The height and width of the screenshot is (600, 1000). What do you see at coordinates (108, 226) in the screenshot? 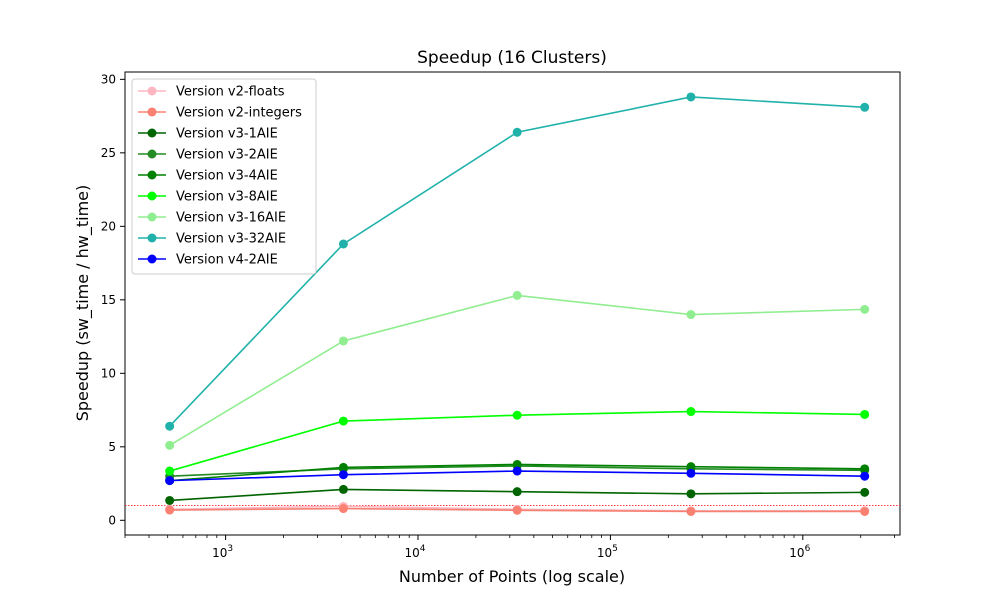
I see `y-tick-label: 20` at bounding box center [108, 226].